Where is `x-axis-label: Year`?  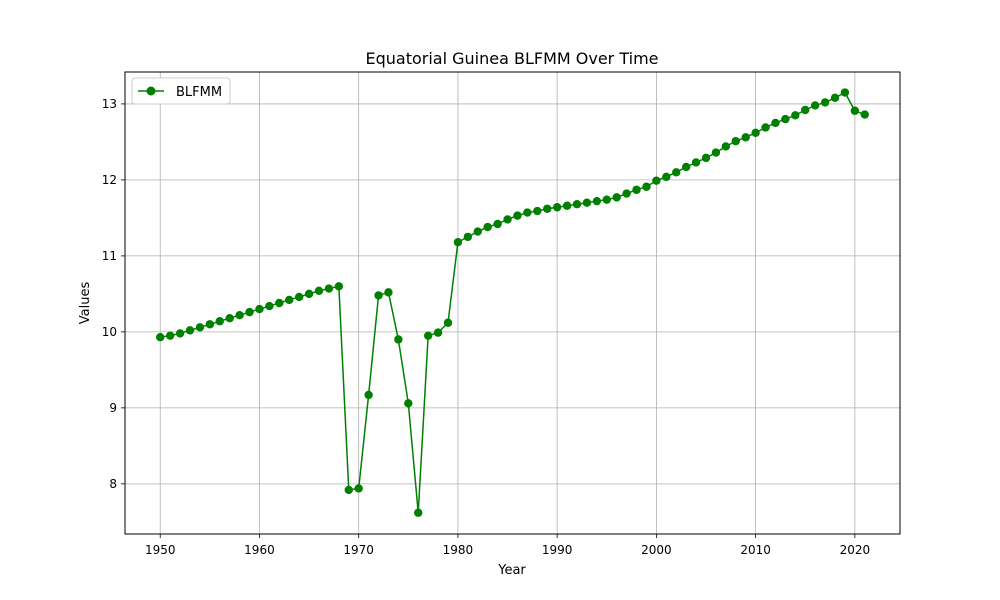 x-axis-label: Year is located at coordinates (511, 570).